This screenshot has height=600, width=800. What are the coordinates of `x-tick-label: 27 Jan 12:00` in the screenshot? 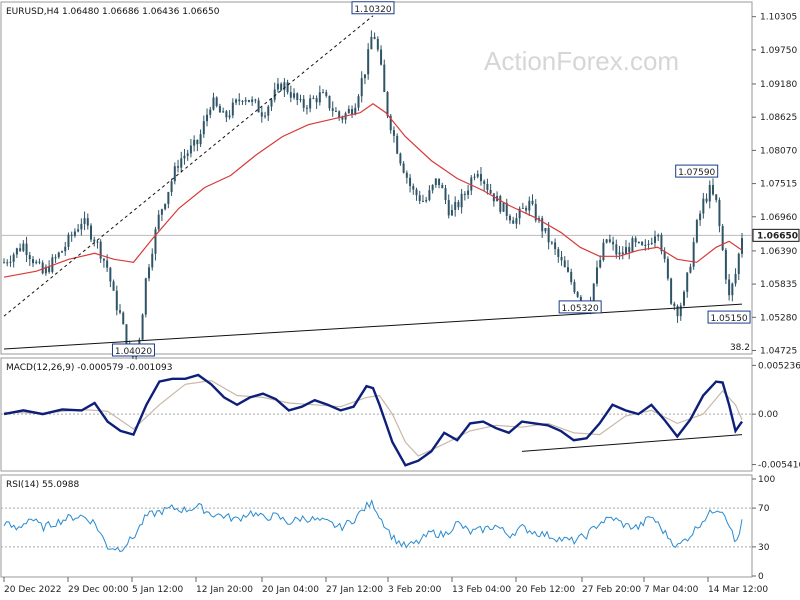 It's located at (354, 590).